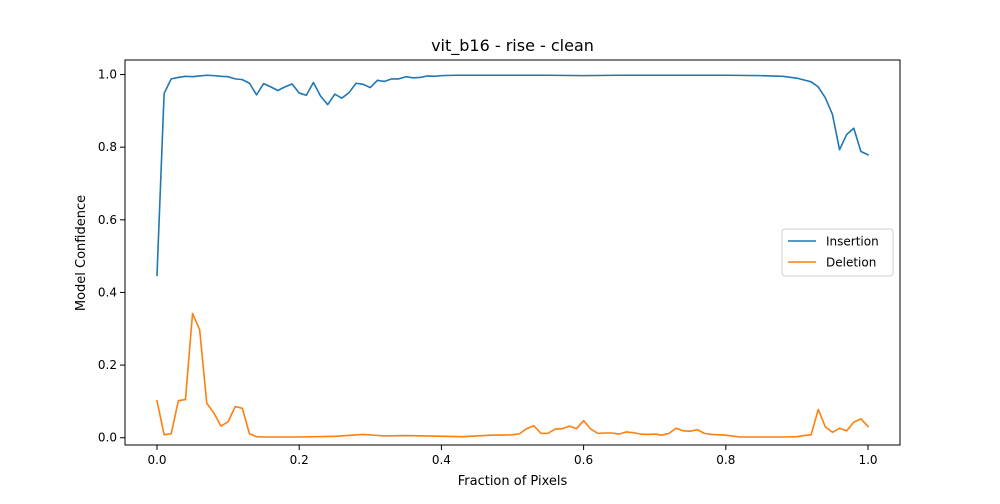 This screenshot has height=504, width=1000. Describe the element at coordinates (852, 242) in the screenshot. I see `legend-label-insertion: Insertion` at that location.